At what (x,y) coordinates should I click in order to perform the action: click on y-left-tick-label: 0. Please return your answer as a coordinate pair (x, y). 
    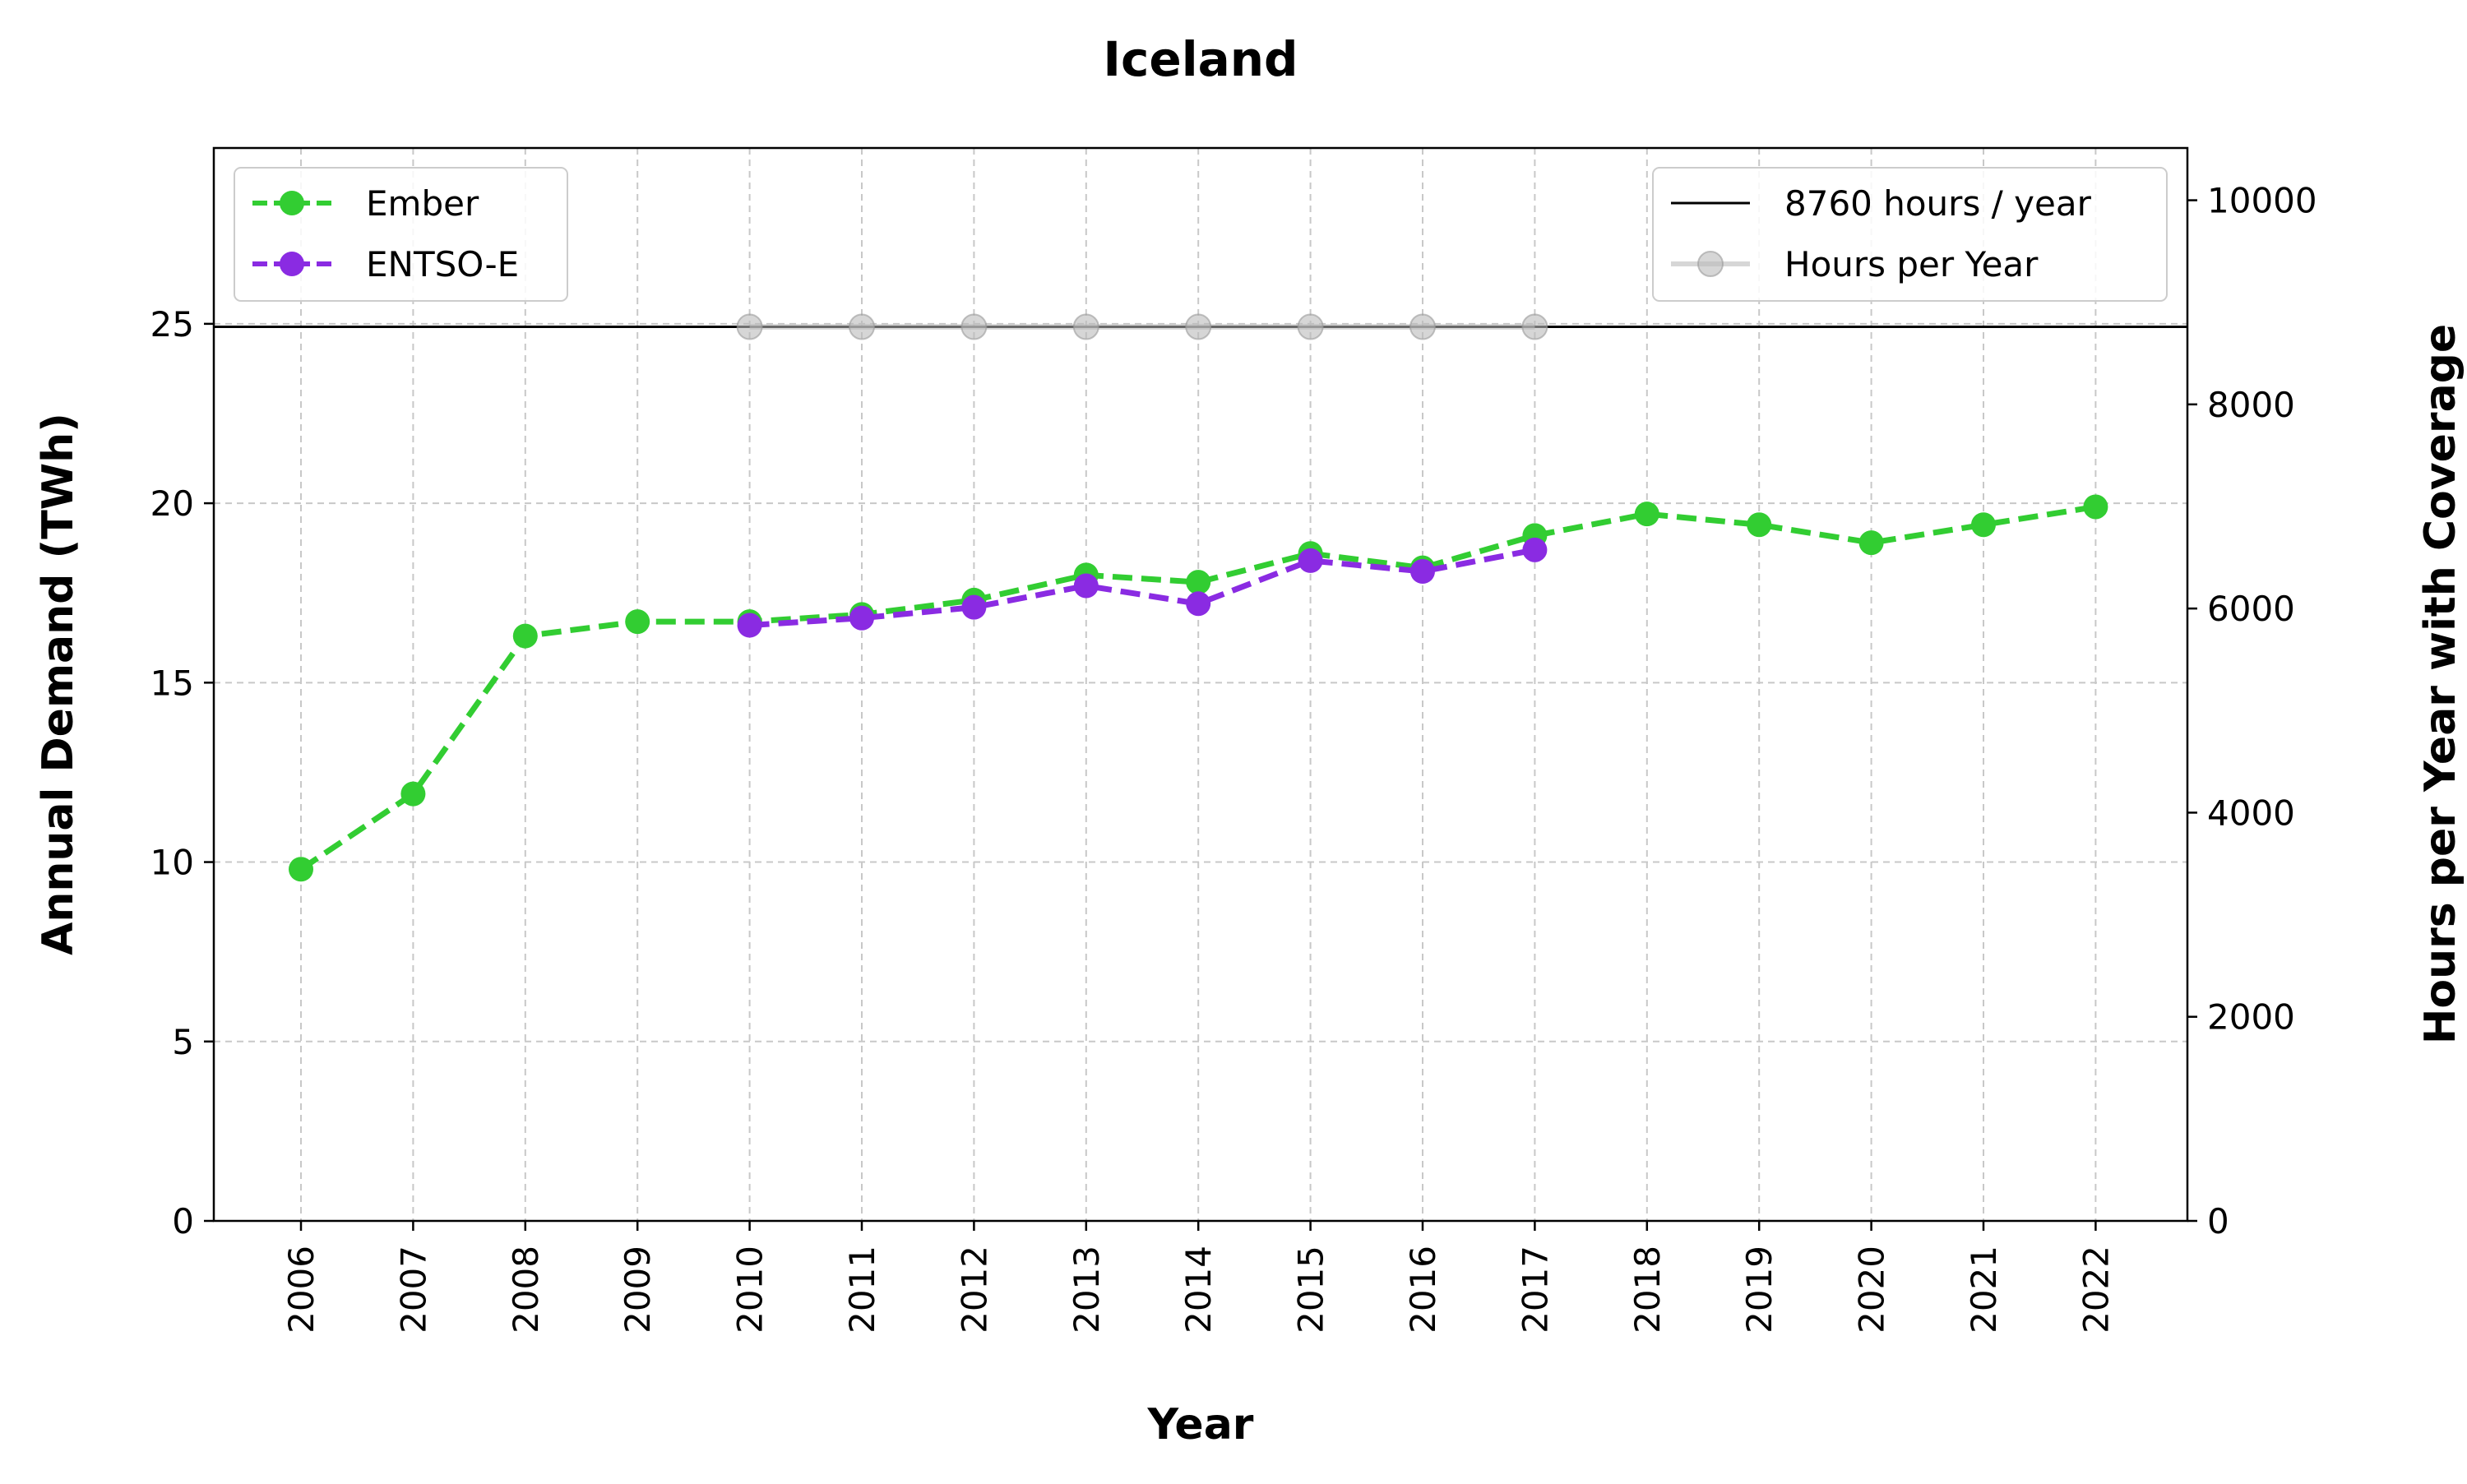
    Looking at the image, I should click on (183, 1221).